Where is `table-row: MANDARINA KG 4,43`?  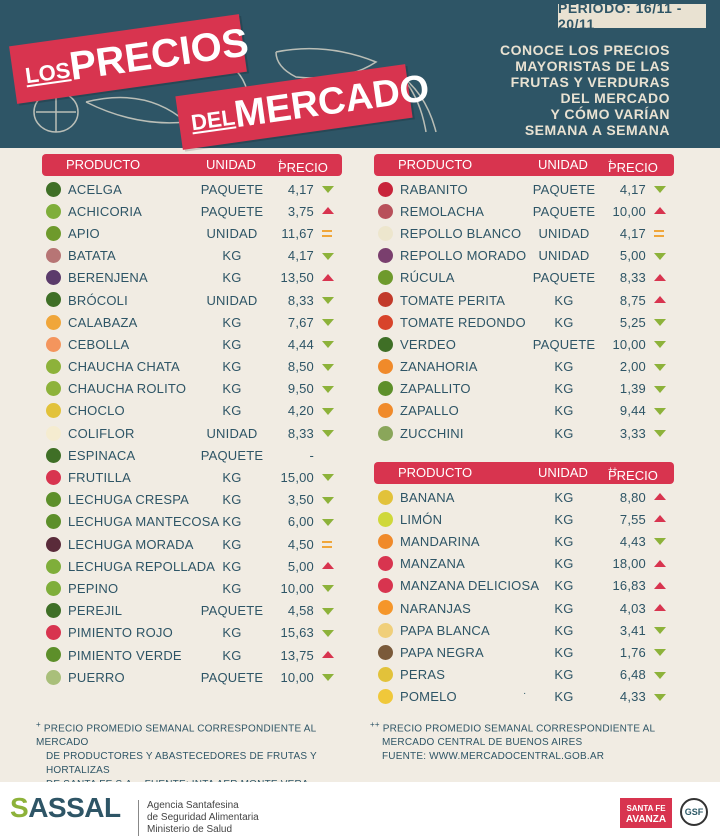
table-row: MANDARINA KG 4,43 is located at coordinates (524, 541).